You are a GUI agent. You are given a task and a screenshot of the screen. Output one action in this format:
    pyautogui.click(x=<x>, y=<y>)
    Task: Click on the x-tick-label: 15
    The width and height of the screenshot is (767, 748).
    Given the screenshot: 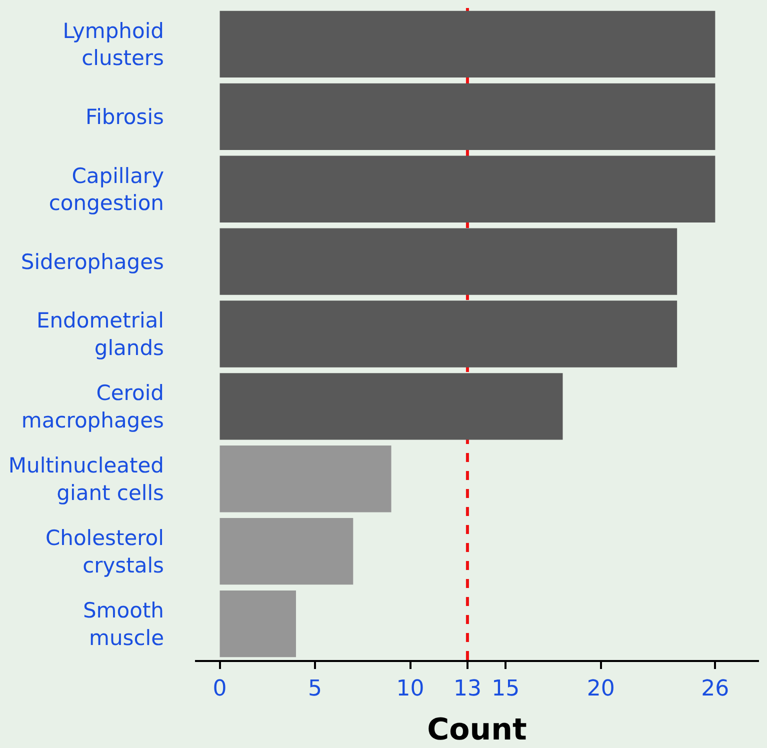 What is the action you would take?
    pyautogui.click(x=506, y=689)
    